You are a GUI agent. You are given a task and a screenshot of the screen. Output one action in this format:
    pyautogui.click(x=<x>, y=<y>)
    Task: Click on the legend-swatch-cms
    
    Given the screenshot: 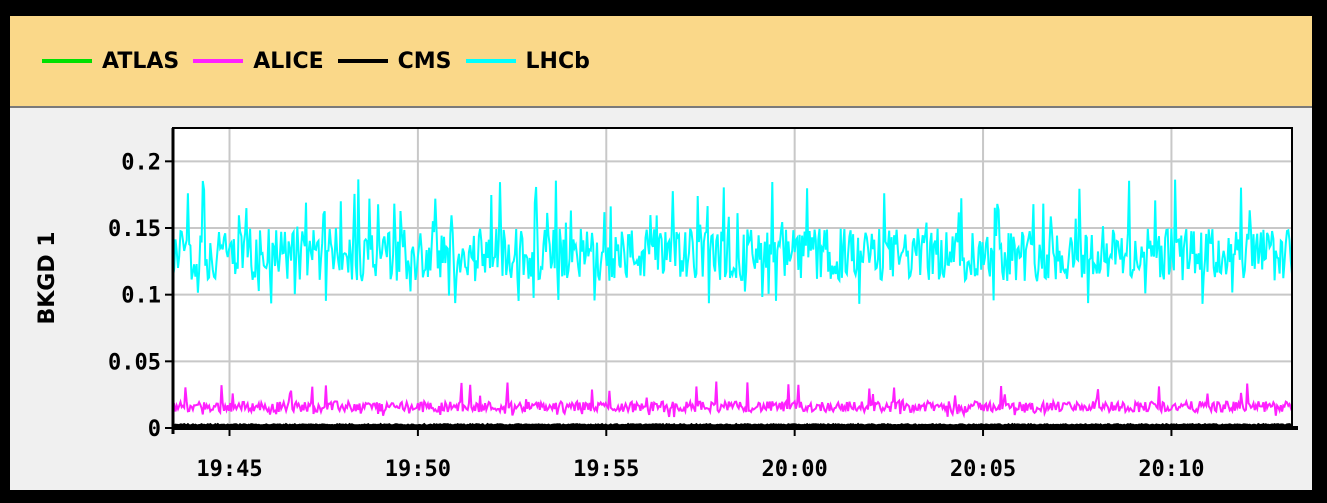 What is the action you would take?
    pyautogui.click(x=362, y=61)
    